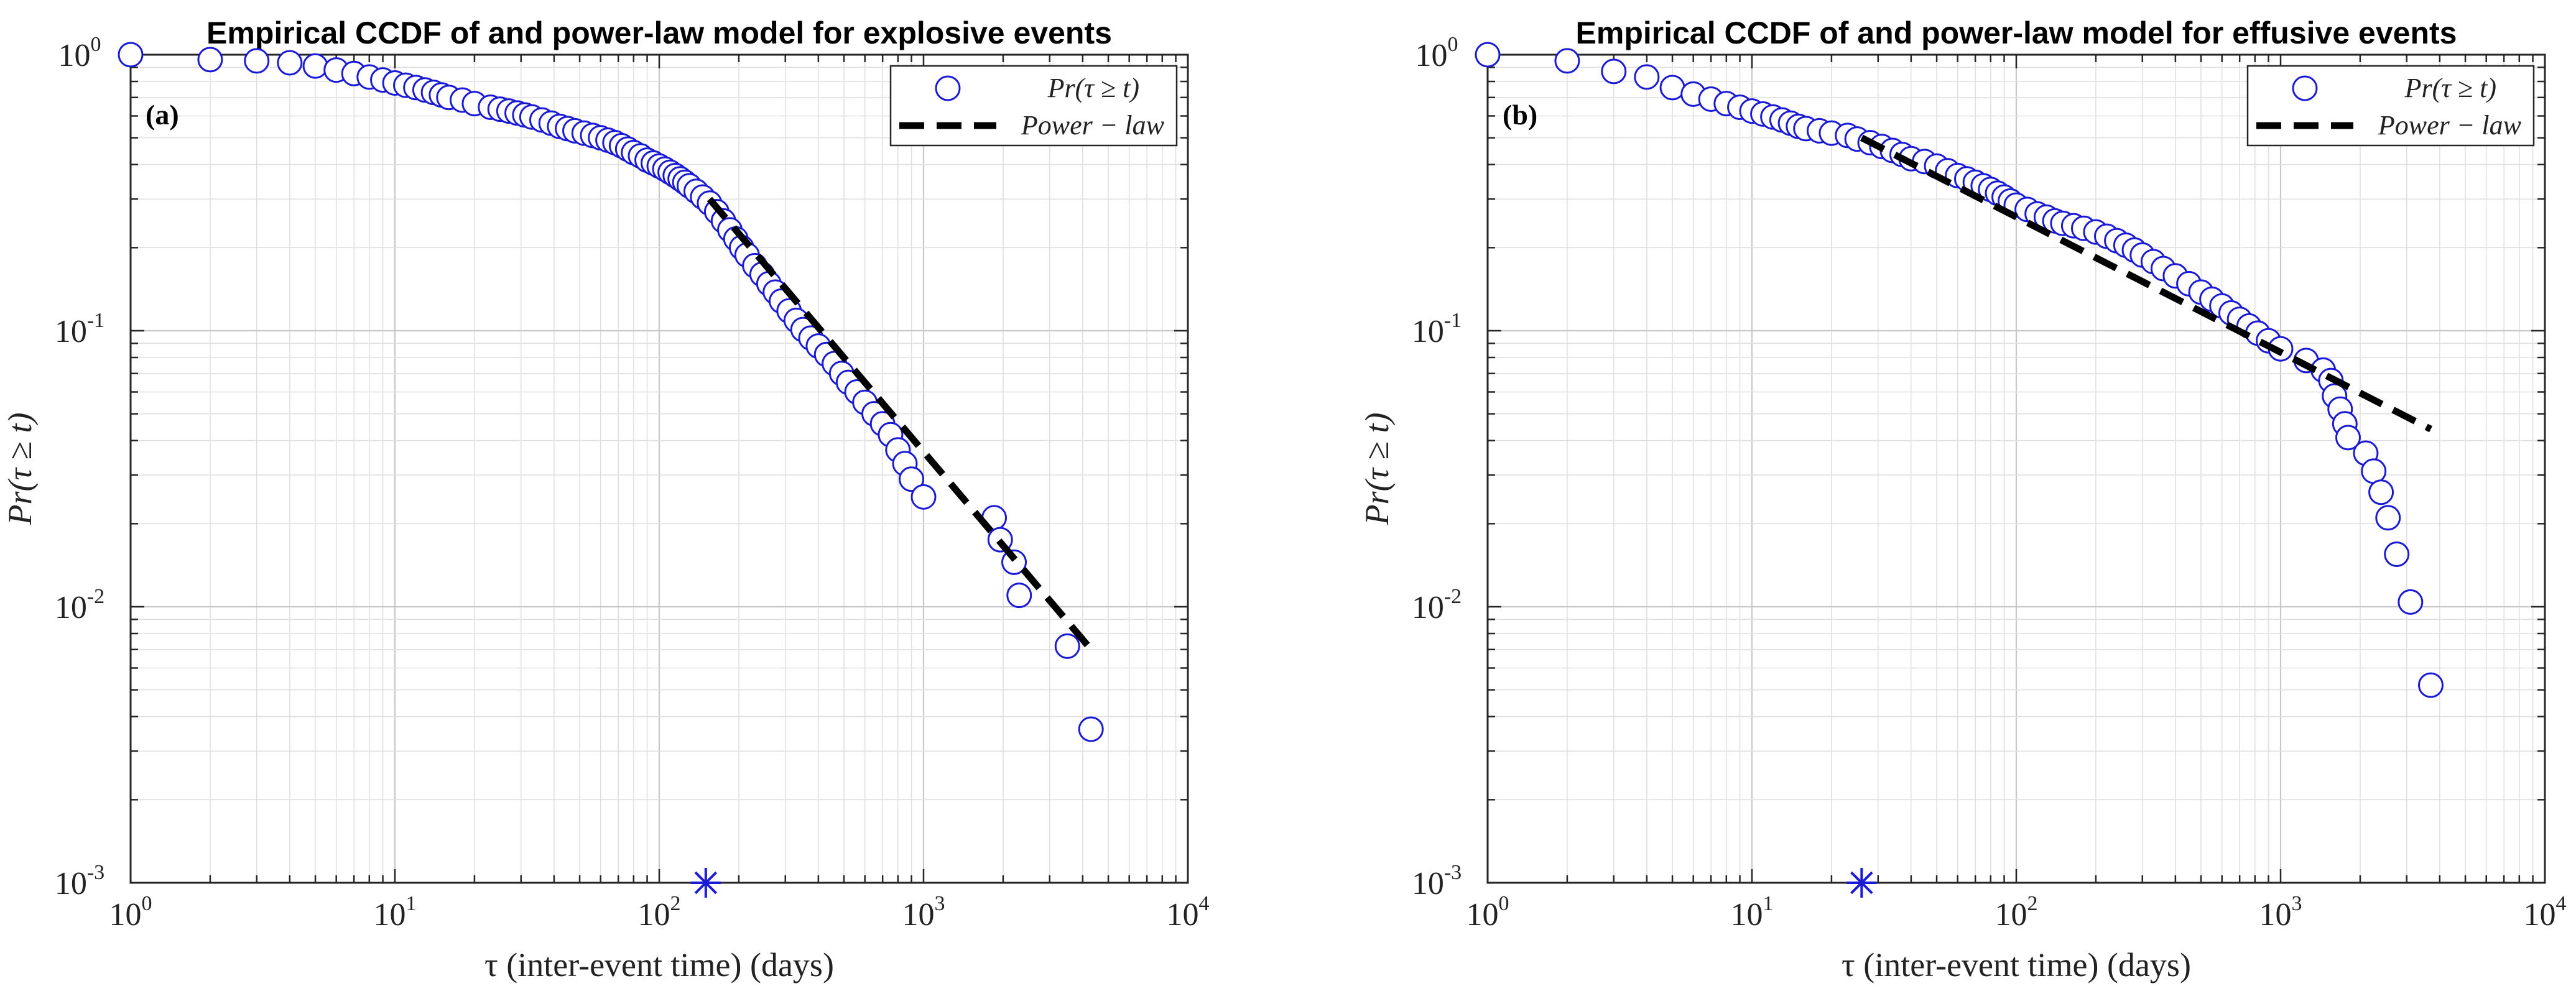 Image resolution: width=2576 pixels, height=1004 pixels. What do you see at coordinates (1520, 115) in the screenshot?
I see `panel-label: (b)` at bounding box center [1520, 115].